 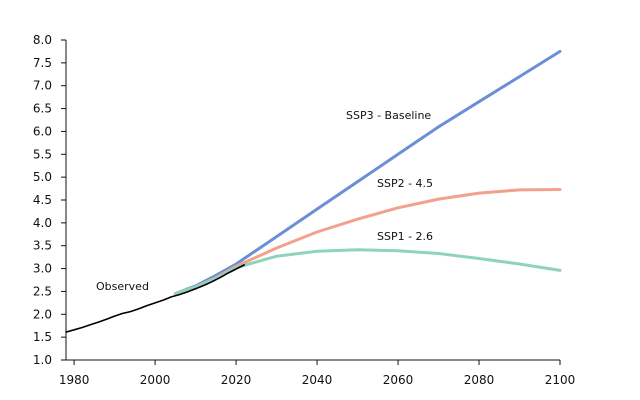 I want to click on y-tick-label: 7.0, so click(x=42, y=86).